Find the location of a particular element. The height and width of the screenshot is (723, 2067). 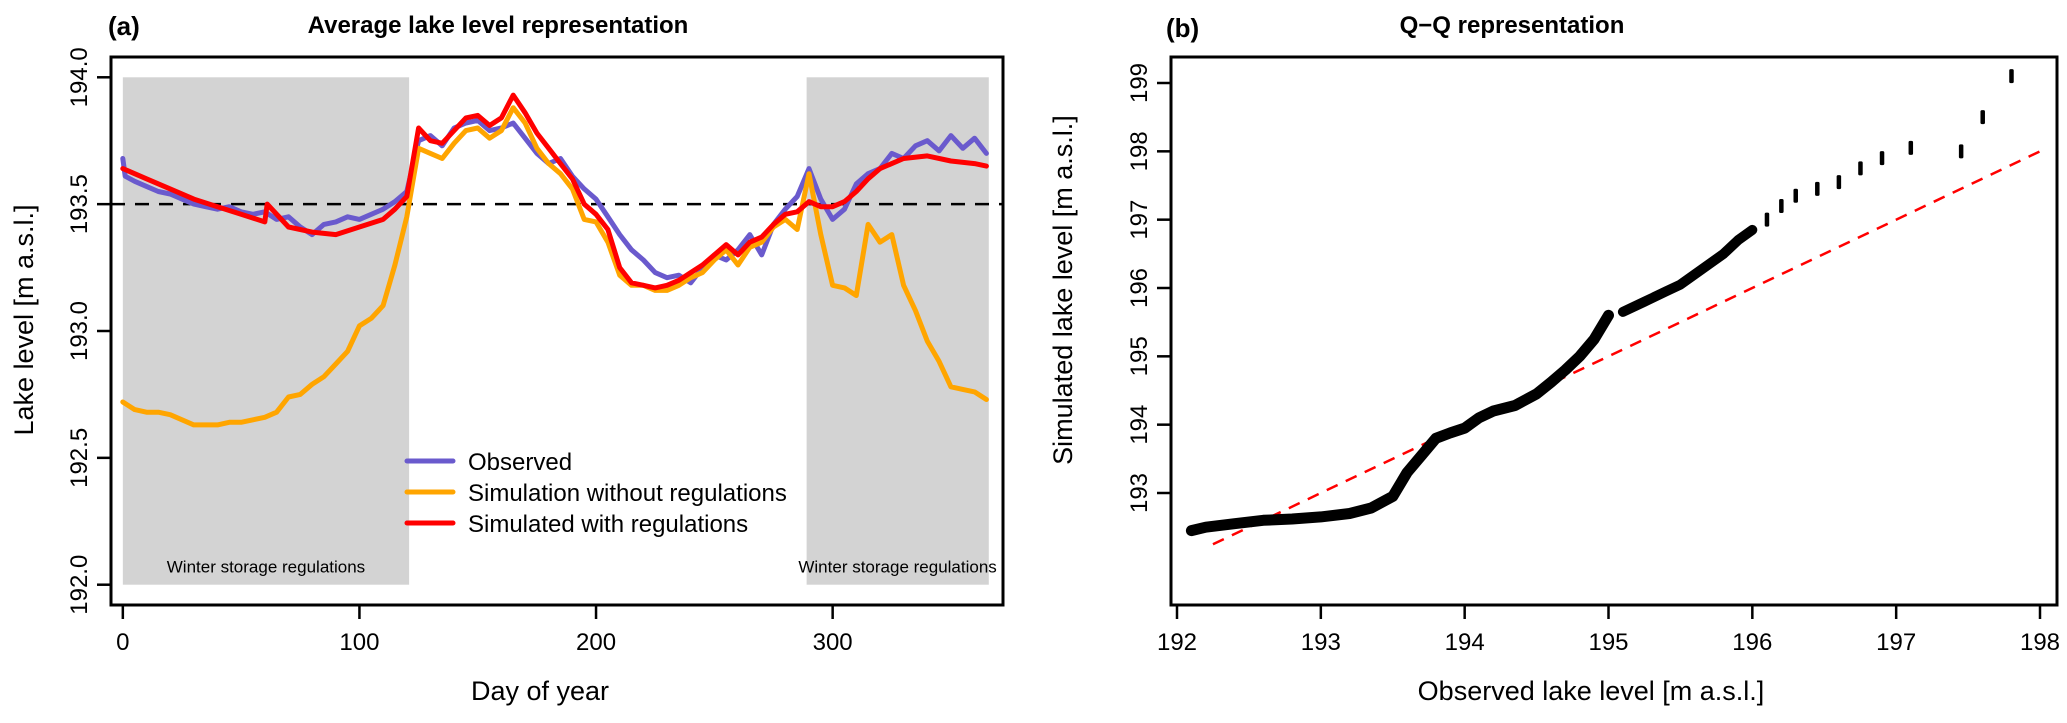

x-tick-label: 0 is located at coordinates (122, 642).